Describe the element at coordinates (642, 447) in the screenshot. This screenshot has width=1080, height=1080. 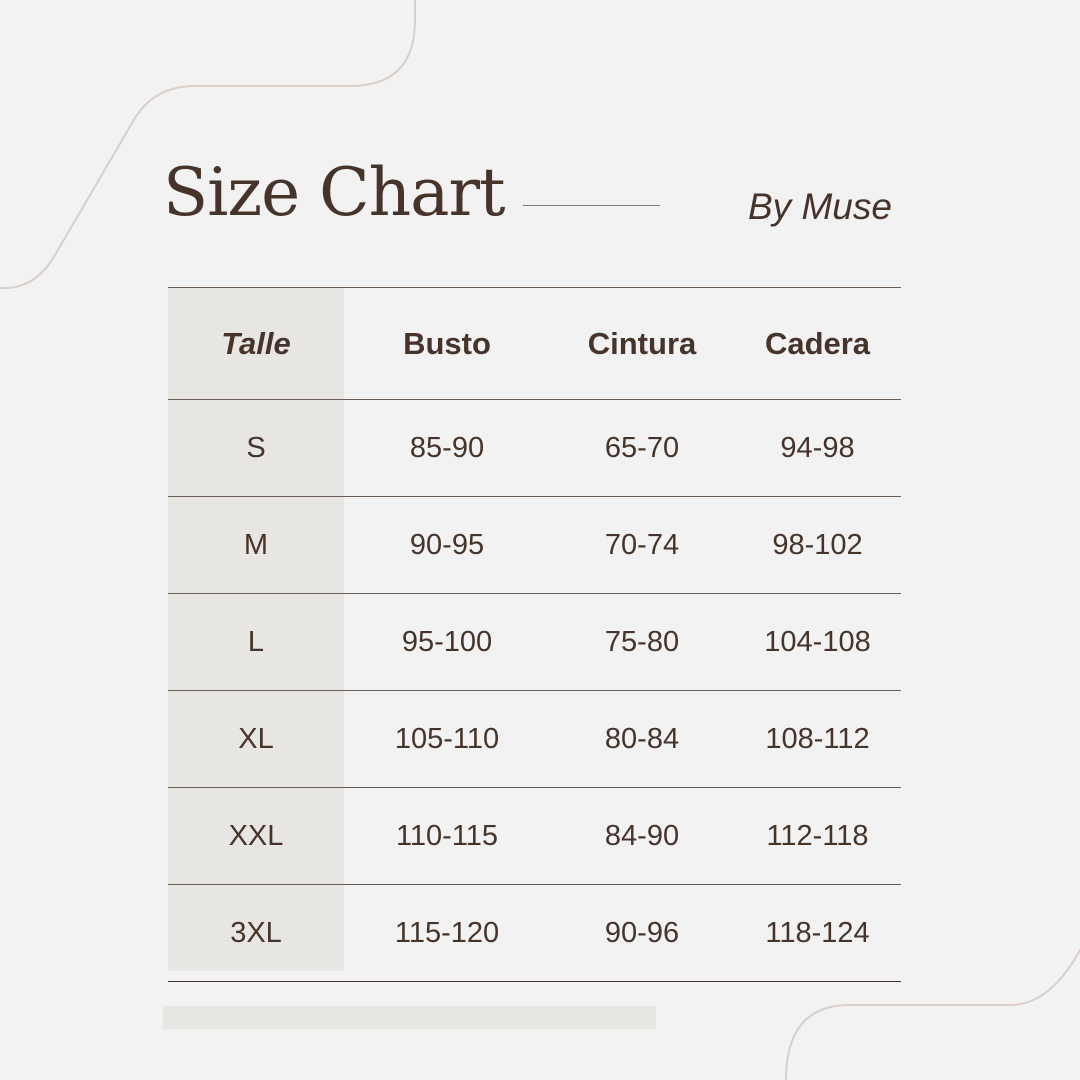
I see `table-cell-cintura: 65-70` at that location.